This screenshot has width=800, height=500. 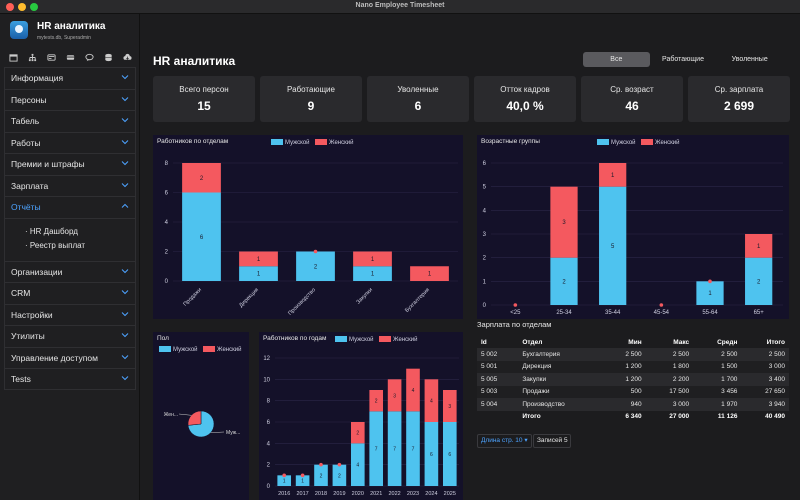 I want to click on table-cell: 17 500, so click(x=669, y=391).